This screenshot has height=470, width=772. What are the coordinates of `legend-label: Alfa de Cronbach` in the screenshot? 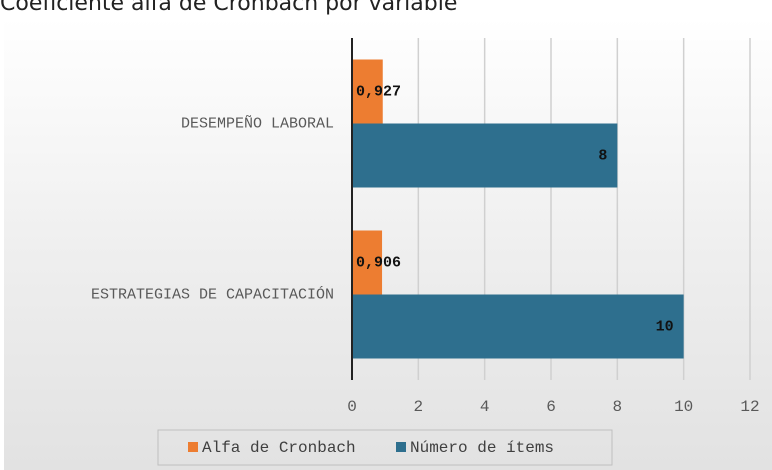 It's located at (279, 448).